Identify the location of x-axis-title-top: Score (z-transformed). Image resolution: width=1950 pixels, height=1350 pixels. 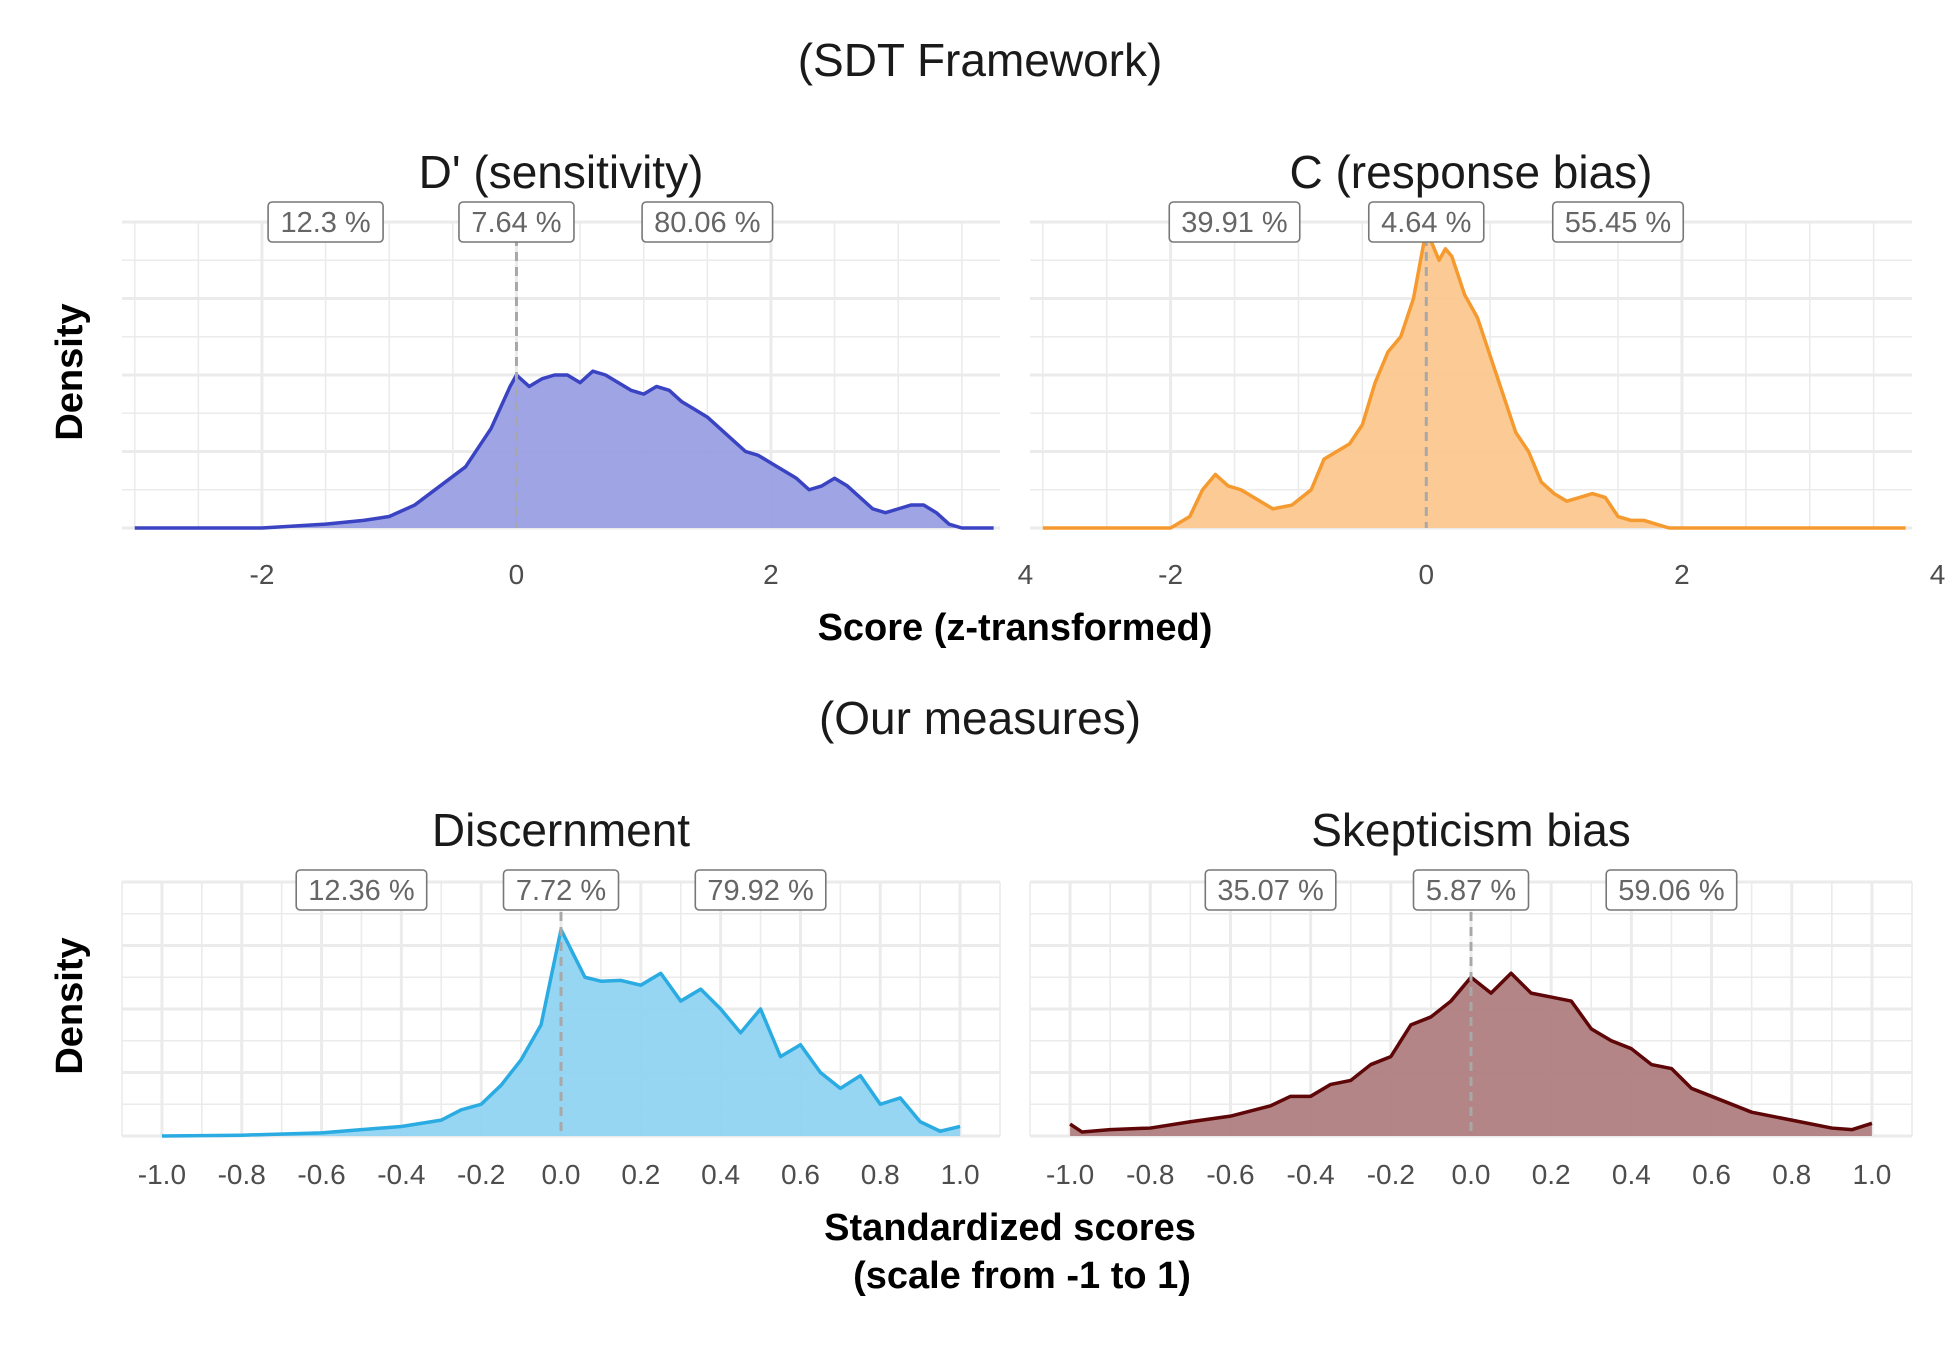
(1015, 628).